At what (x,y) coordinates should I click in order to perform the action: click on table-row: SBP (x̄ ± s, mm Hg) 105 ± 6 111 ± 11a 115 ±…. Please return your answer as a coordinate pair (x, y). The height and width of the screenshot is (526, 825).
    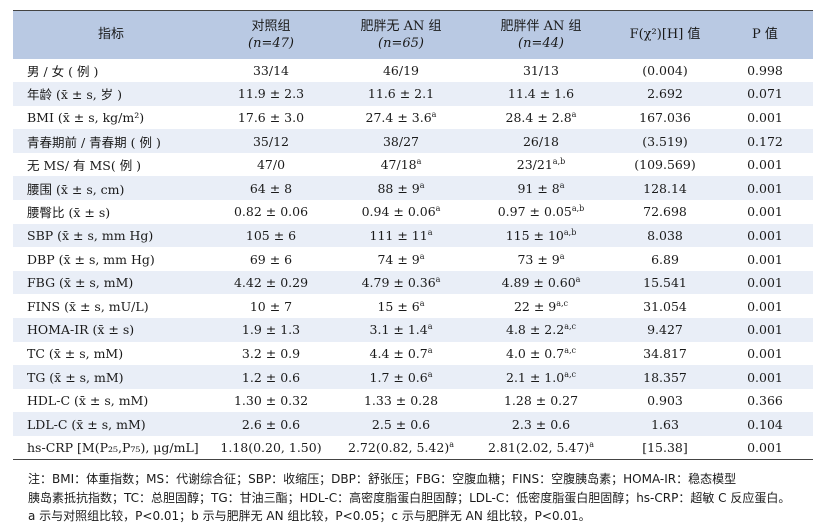
    Looking at the image, I should click on (413, 235).